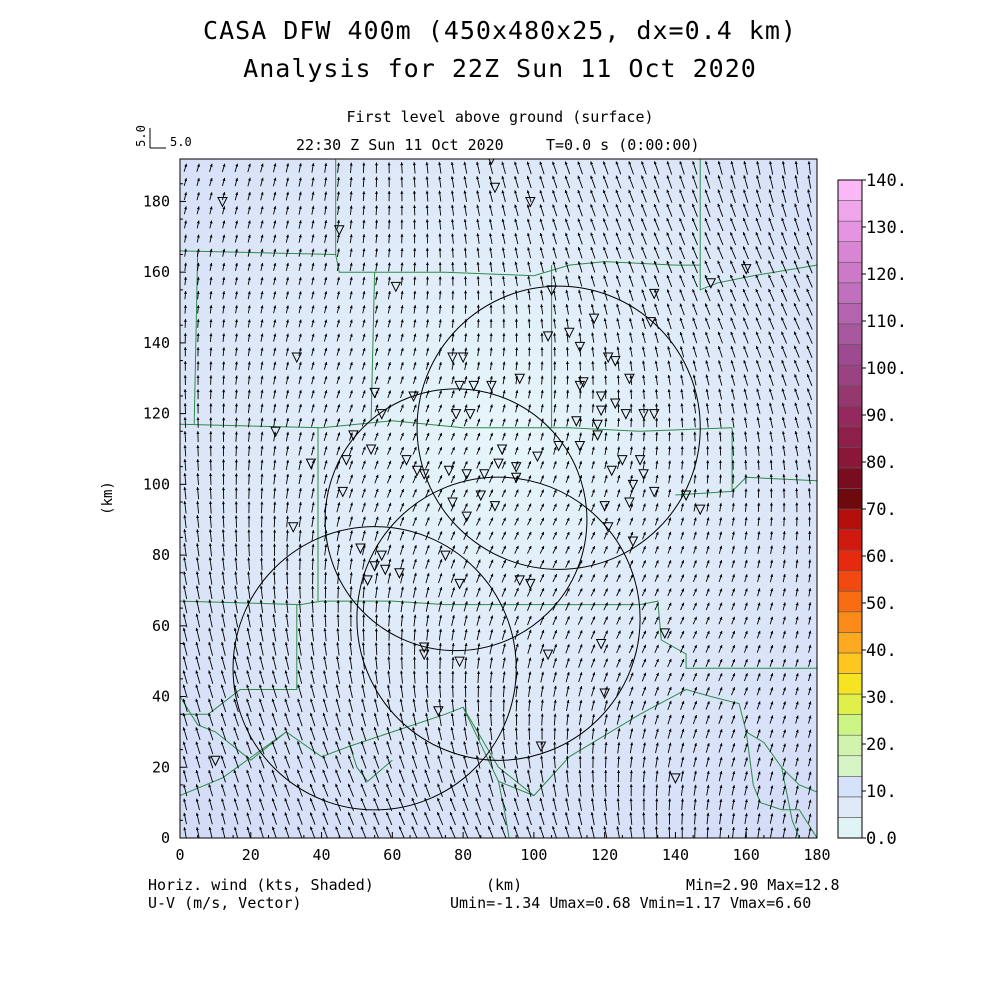 The height and width of the screenshot is (1000, 1000). Describe the element at coordinates (196, 337) in the screenshot. I see `boundary-line` at that location.